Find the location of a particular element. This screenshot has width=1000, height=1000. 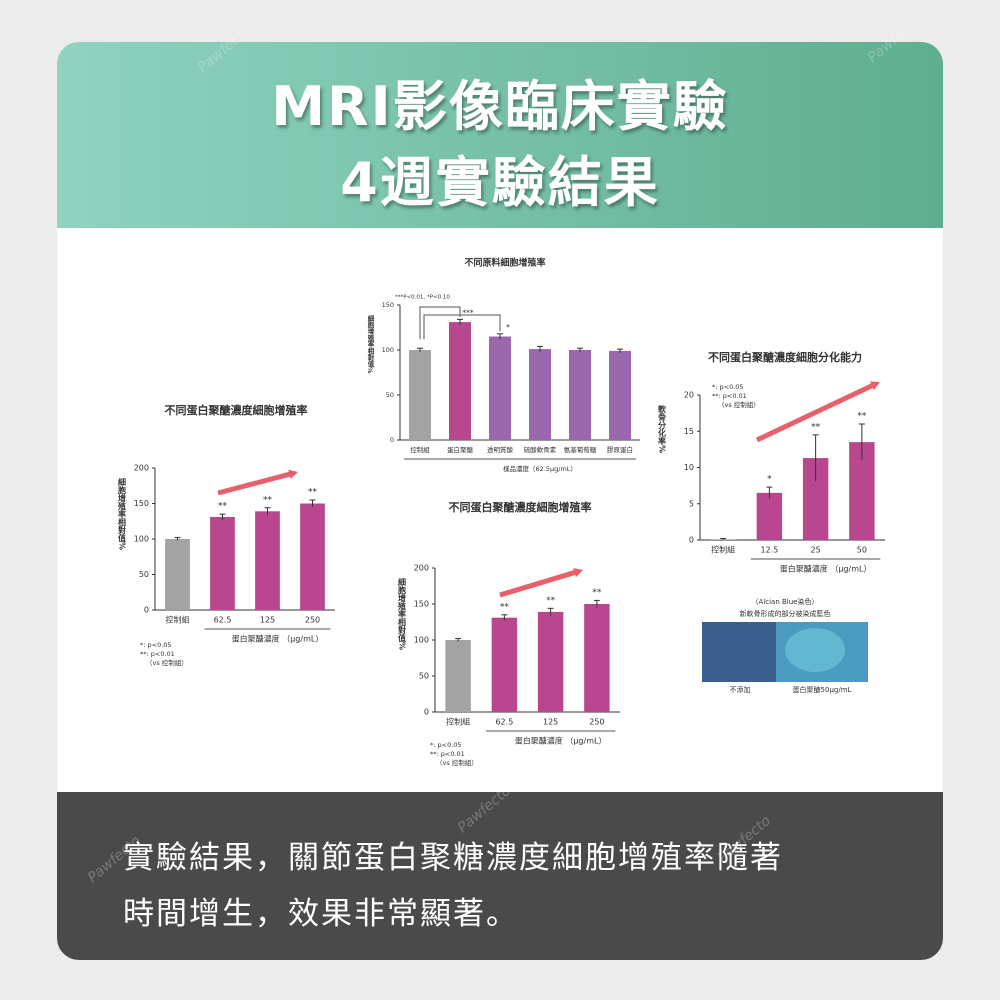

y-tick-label: 10 is located at coordinates (689, 467).